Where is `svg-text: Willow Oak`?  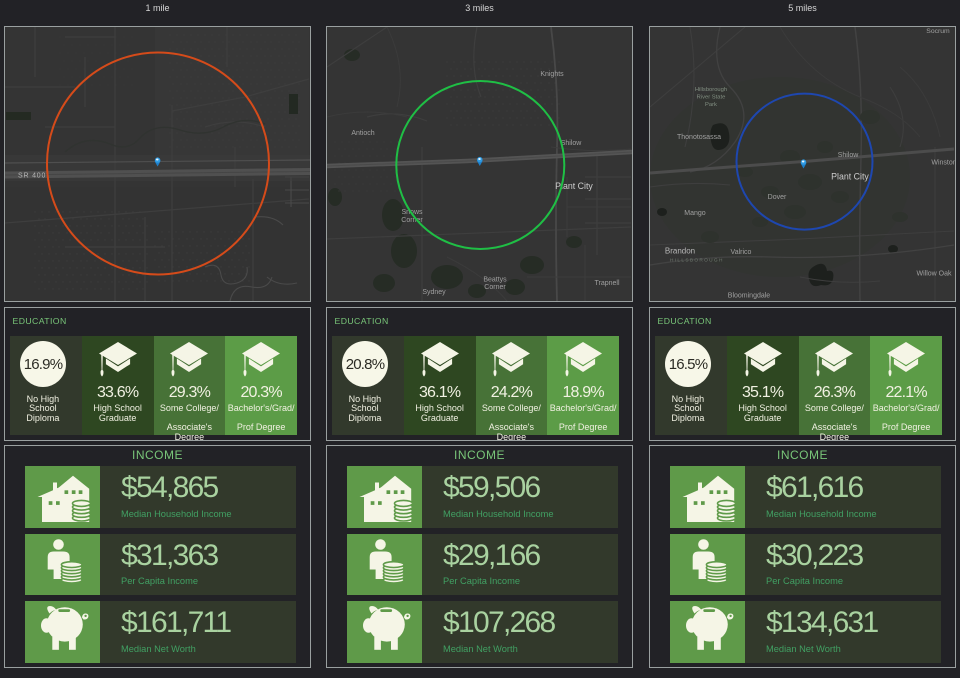 svg-text: Willow Oak is located at coordinates (934, 274).